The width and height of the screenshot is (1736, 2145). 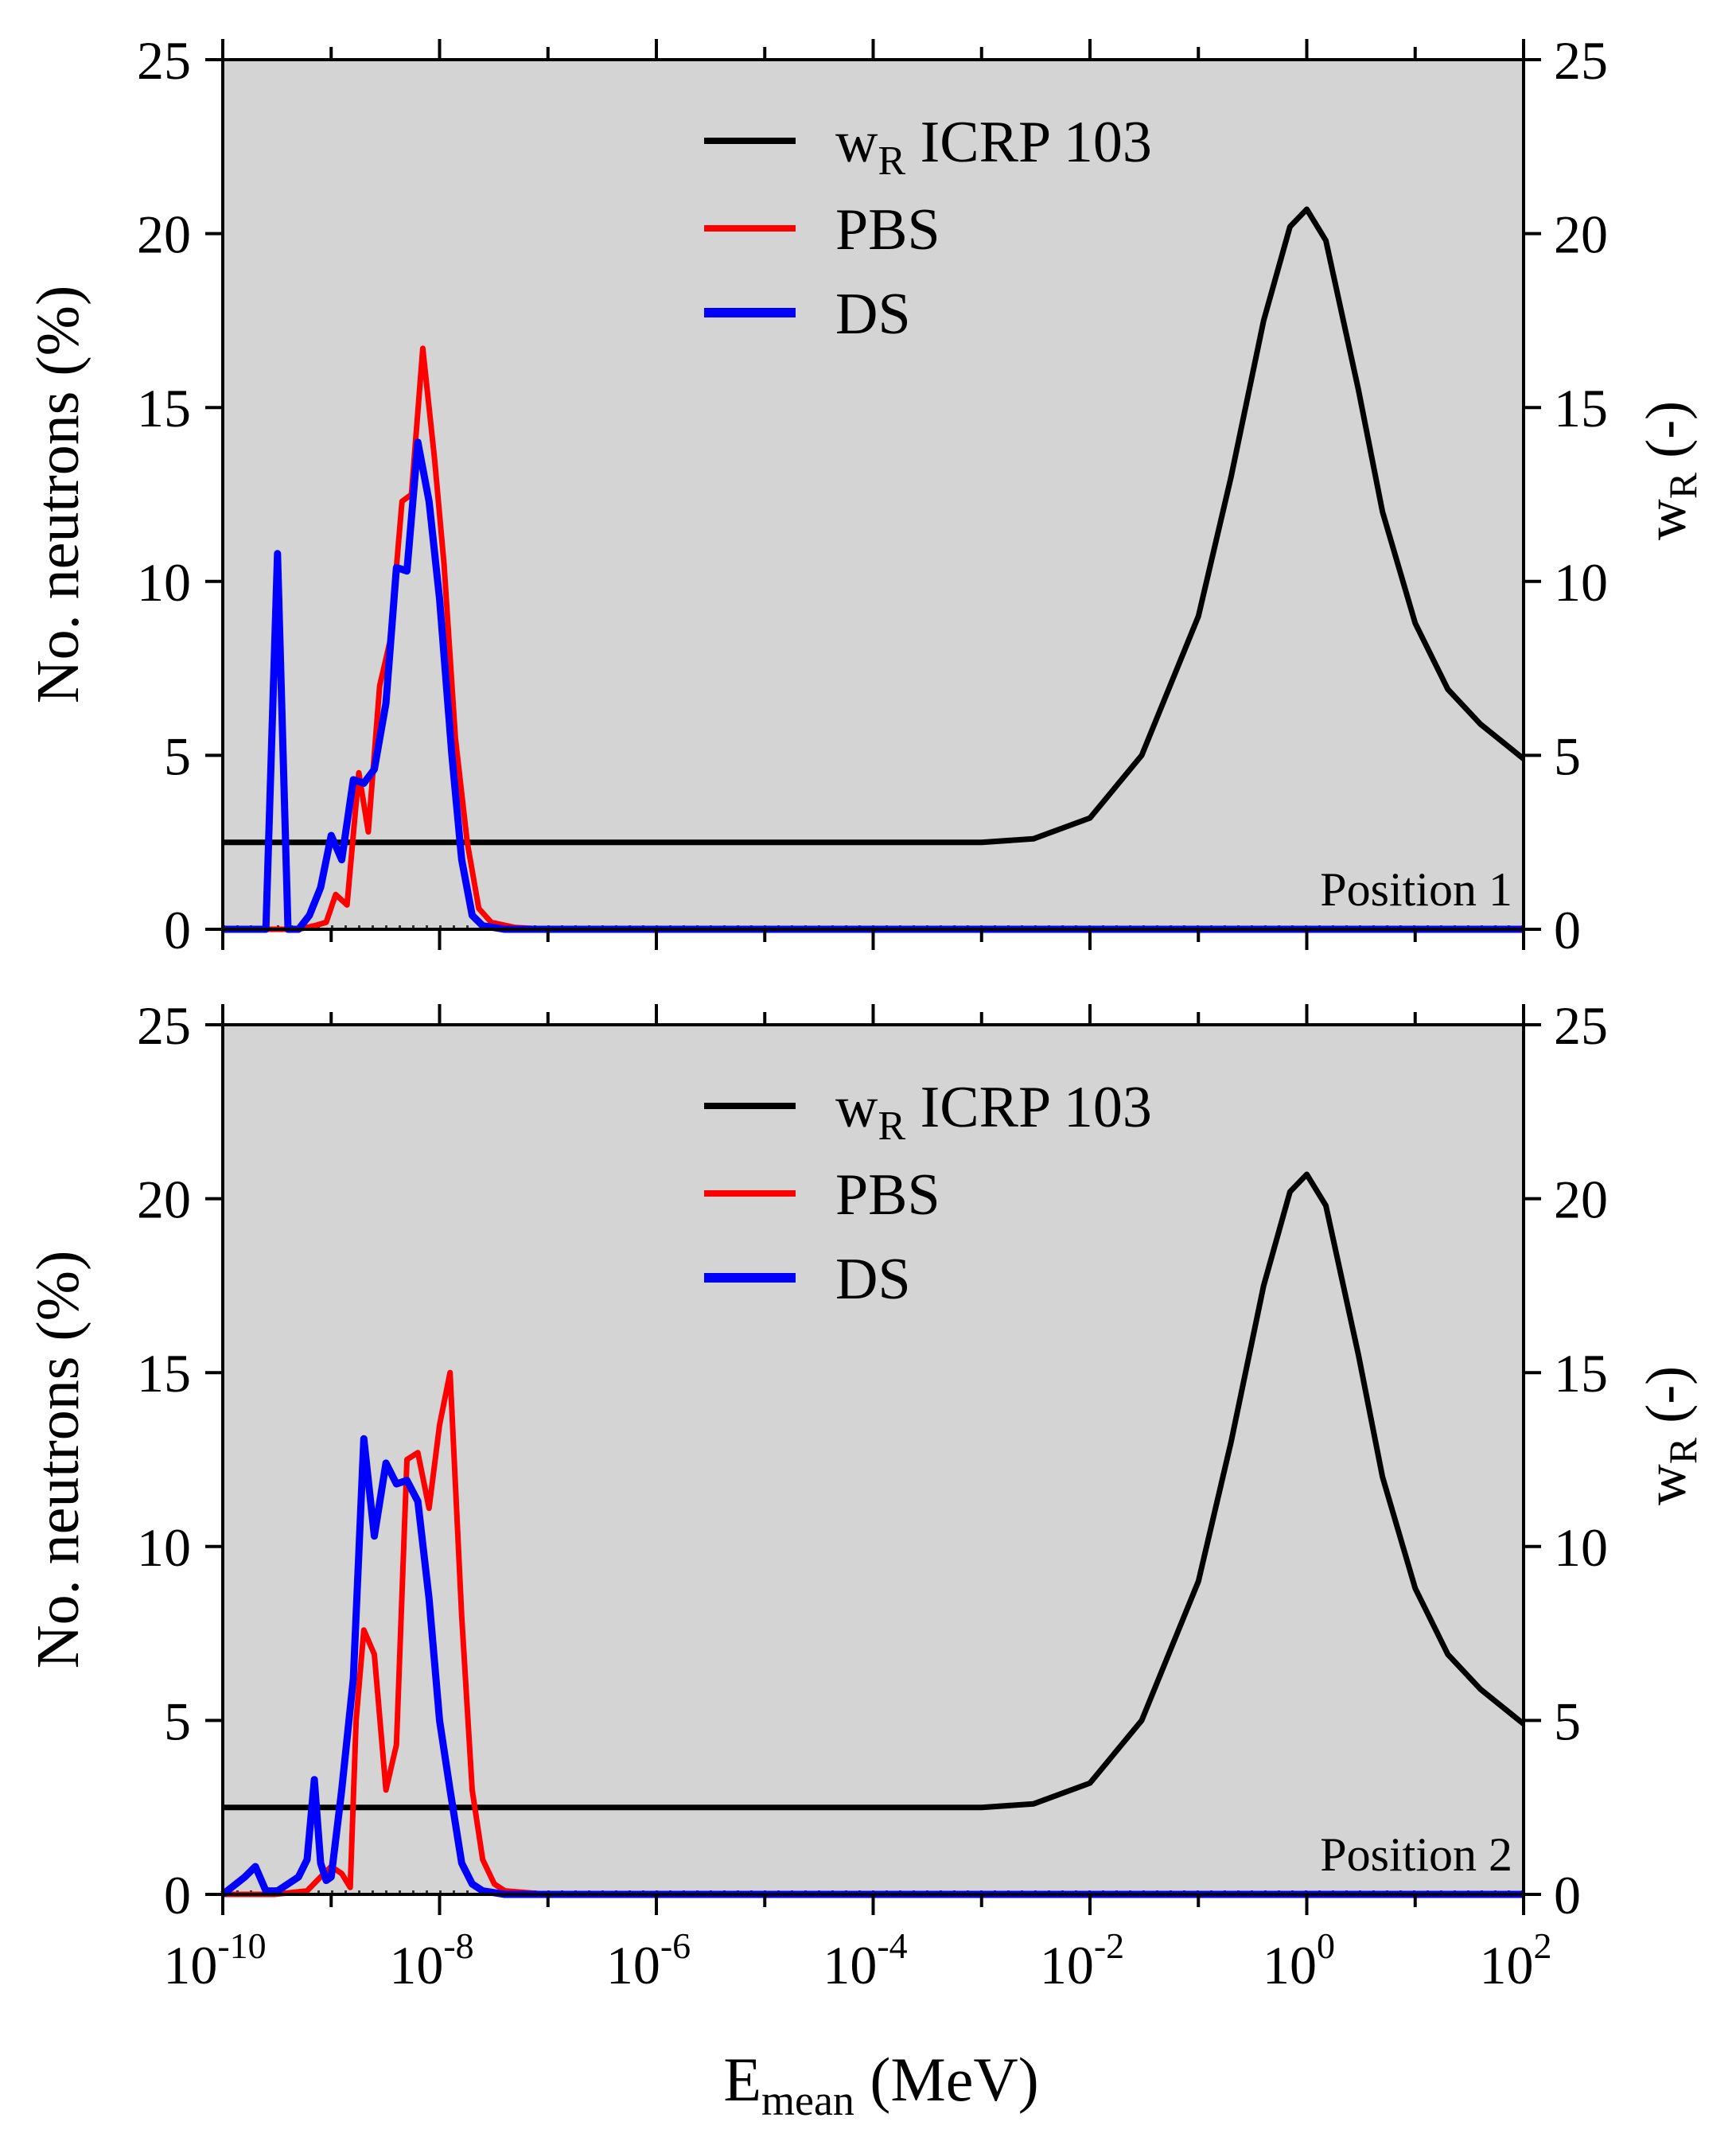 What do you see at coordinates (676, 1945) in the screenshot?
I see `x-tick-exp: -6` at bounding box center [676, 1945].